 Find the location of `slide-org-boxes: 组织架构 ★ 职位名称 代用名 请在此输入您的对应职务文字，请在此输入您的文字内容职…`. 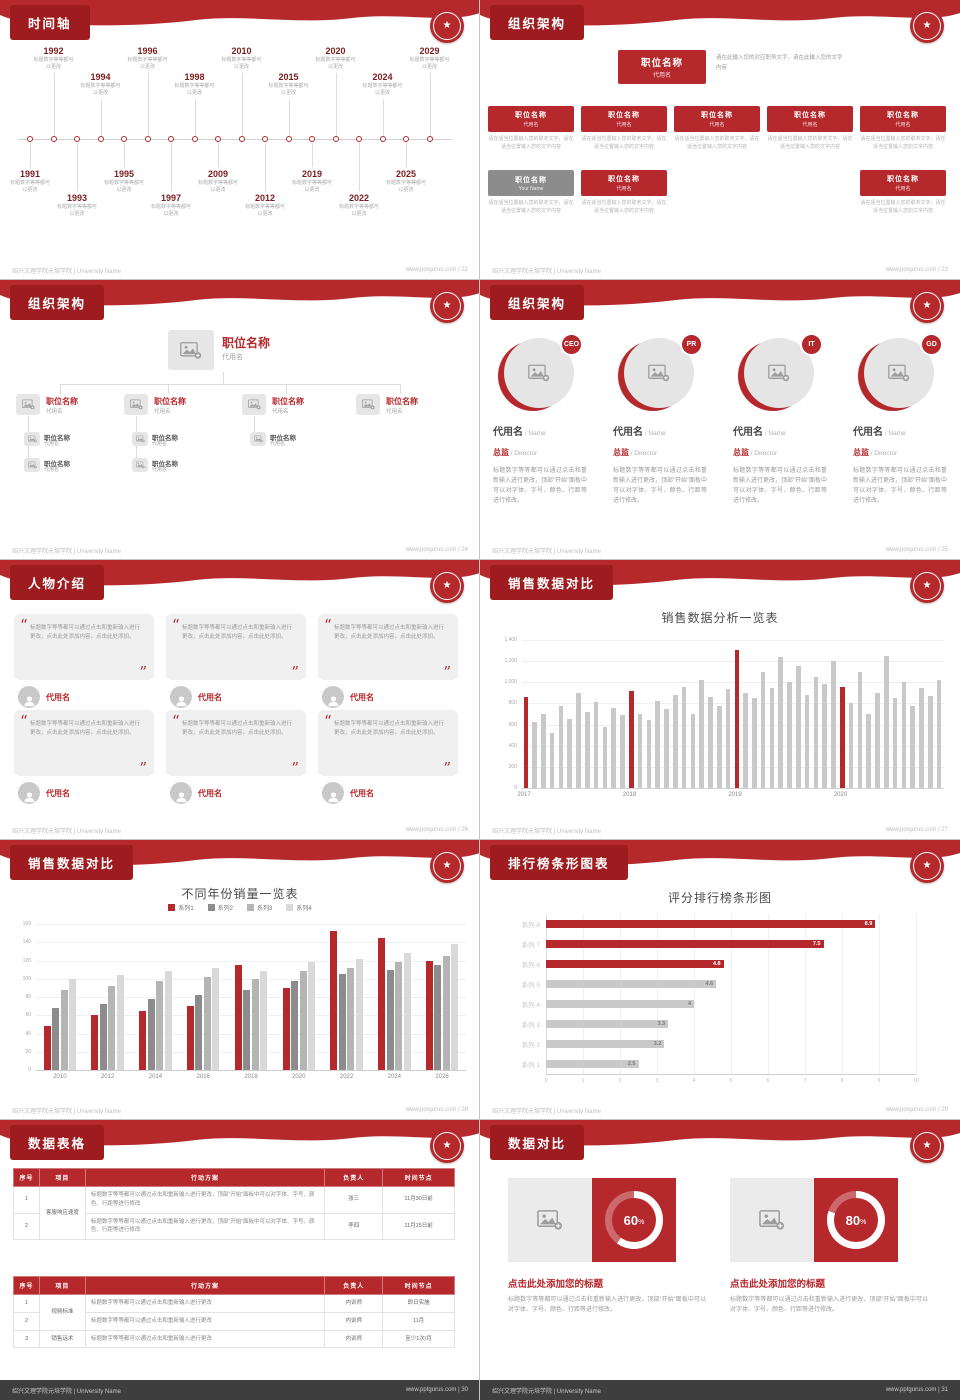

slide-org-boxes: 组织架构 ★ 职位名称 代用名 请在此输入您的对应职务文字，请在此输入您的文字内容职… is located at coordinates (719, 140).